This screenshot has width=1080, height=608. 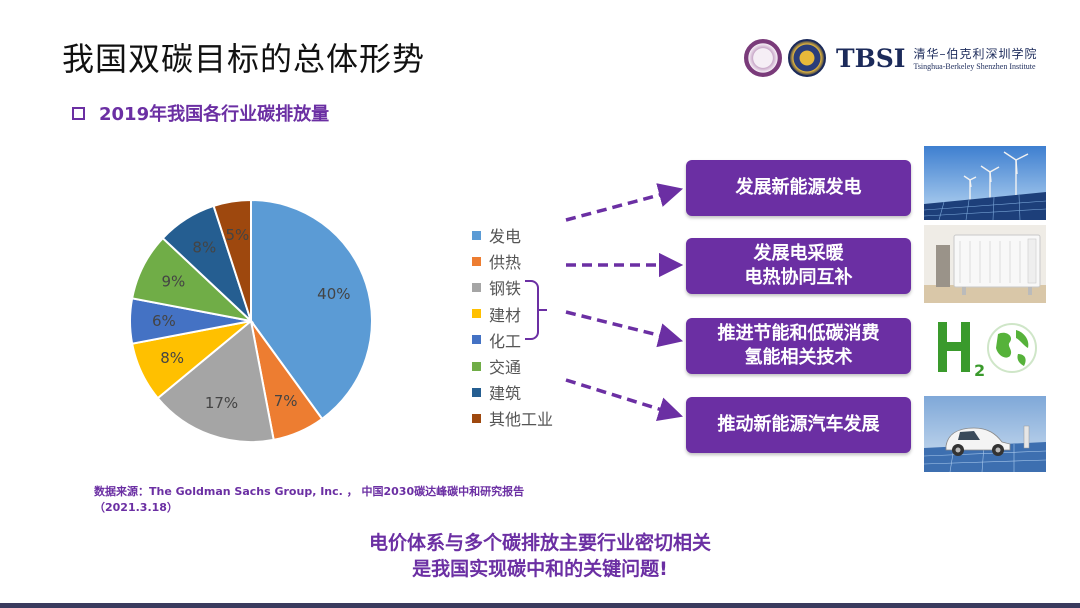 I want to click on electric-car-image, so click(x=985, y=434).